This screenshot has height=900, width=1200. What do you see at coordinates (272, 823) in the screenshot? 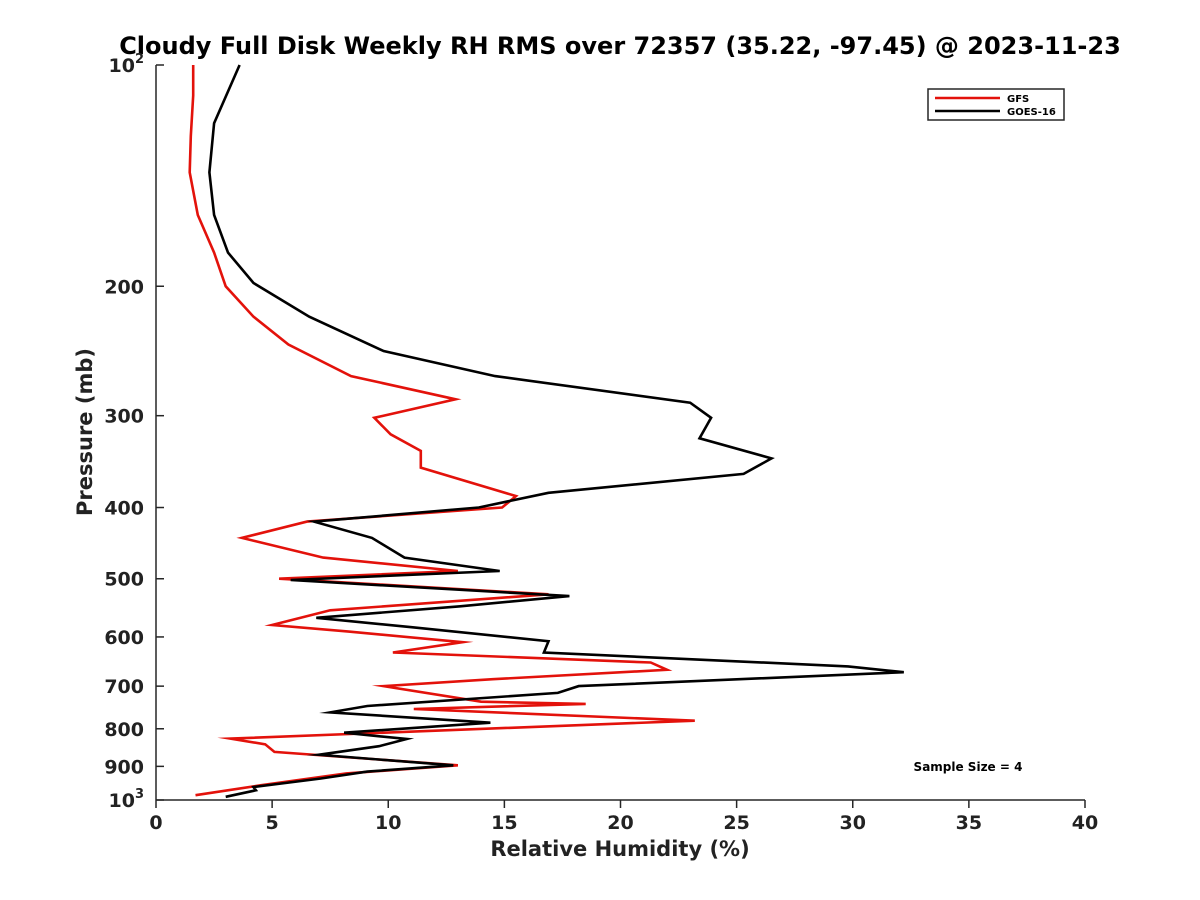
I see `x-tick-label: 5` at bounding box center [272, 823].